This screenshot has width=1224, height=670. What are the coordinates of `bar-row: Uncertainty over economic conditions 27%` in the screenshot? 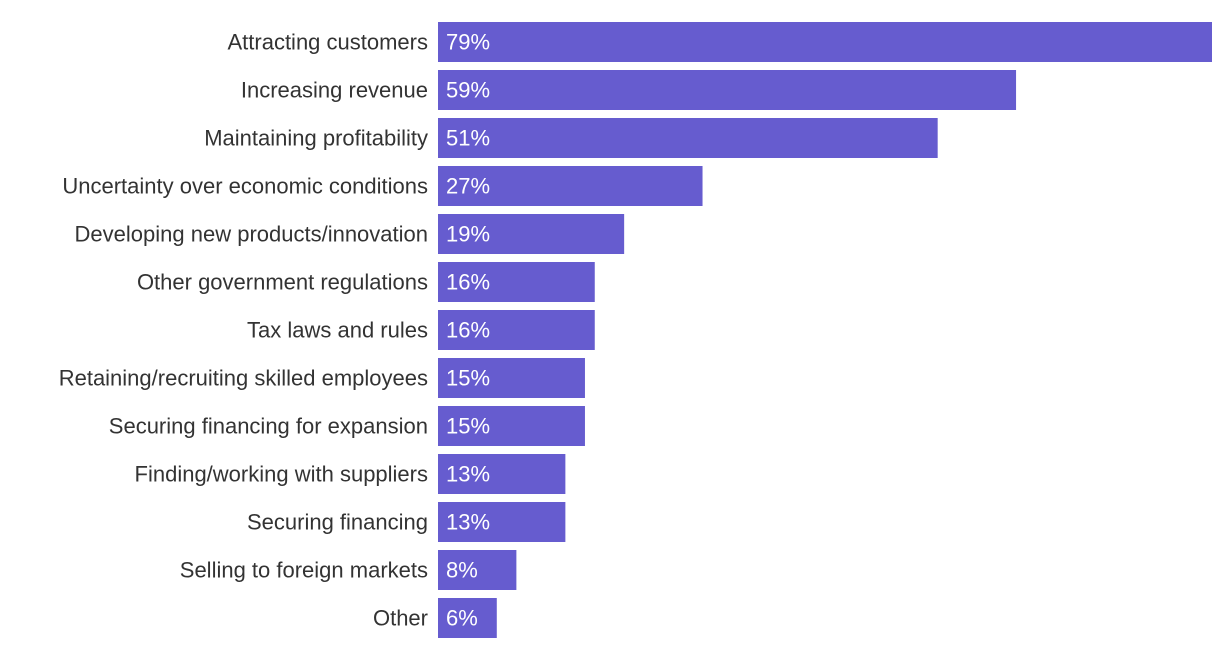 It's located at (382, 186).